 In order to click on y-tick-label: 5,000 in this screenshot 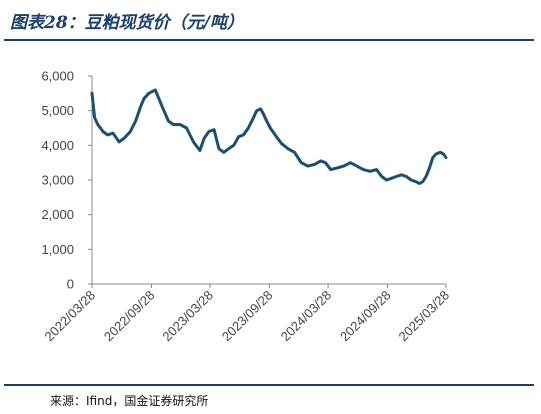, I will do `click(57, 110)`.